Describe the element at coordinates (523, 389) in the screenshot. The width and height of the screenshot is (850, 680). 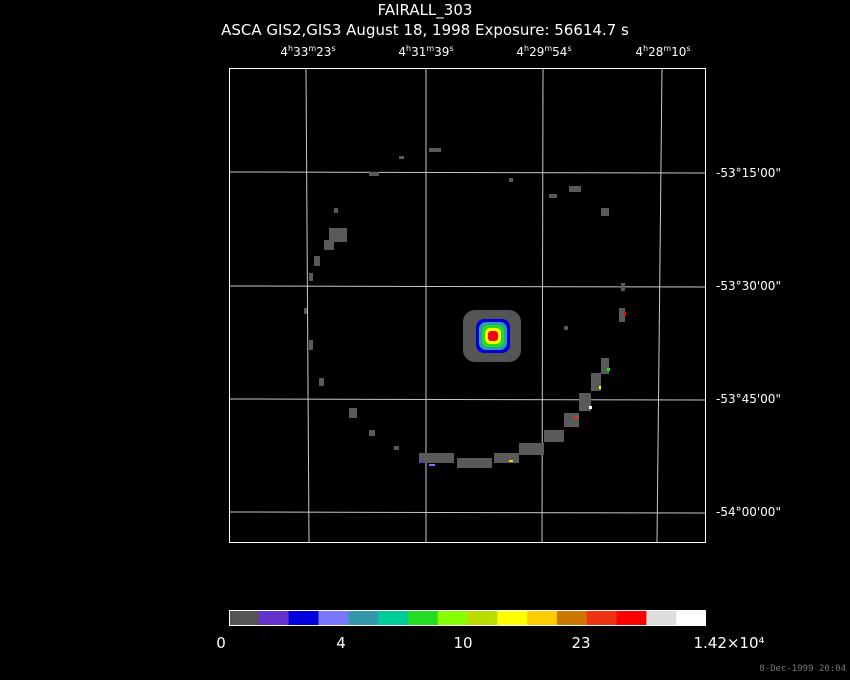
I see `ring-edge-highlights` at that location.